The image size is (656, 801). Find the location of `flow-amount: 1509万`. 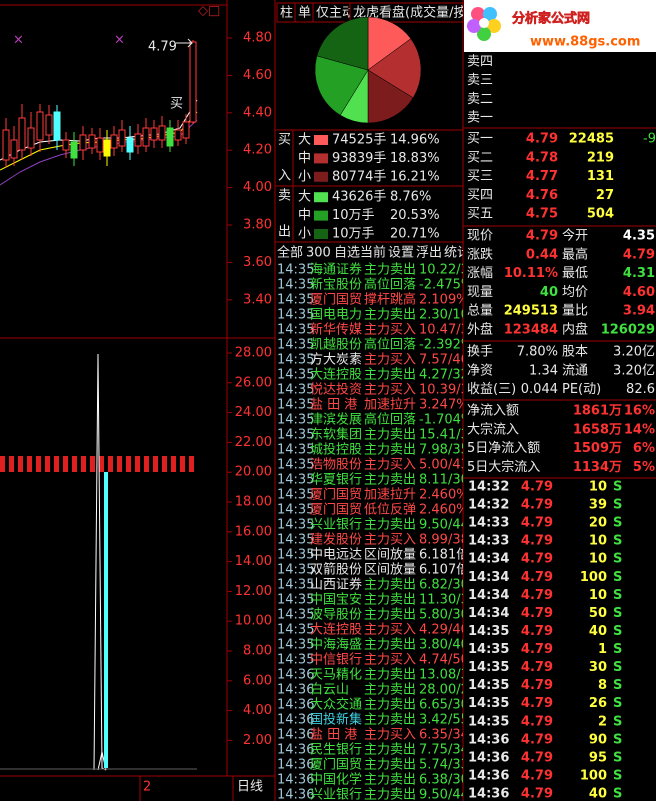

flow-amount: 1509万 is located at coordinates (597, 448).